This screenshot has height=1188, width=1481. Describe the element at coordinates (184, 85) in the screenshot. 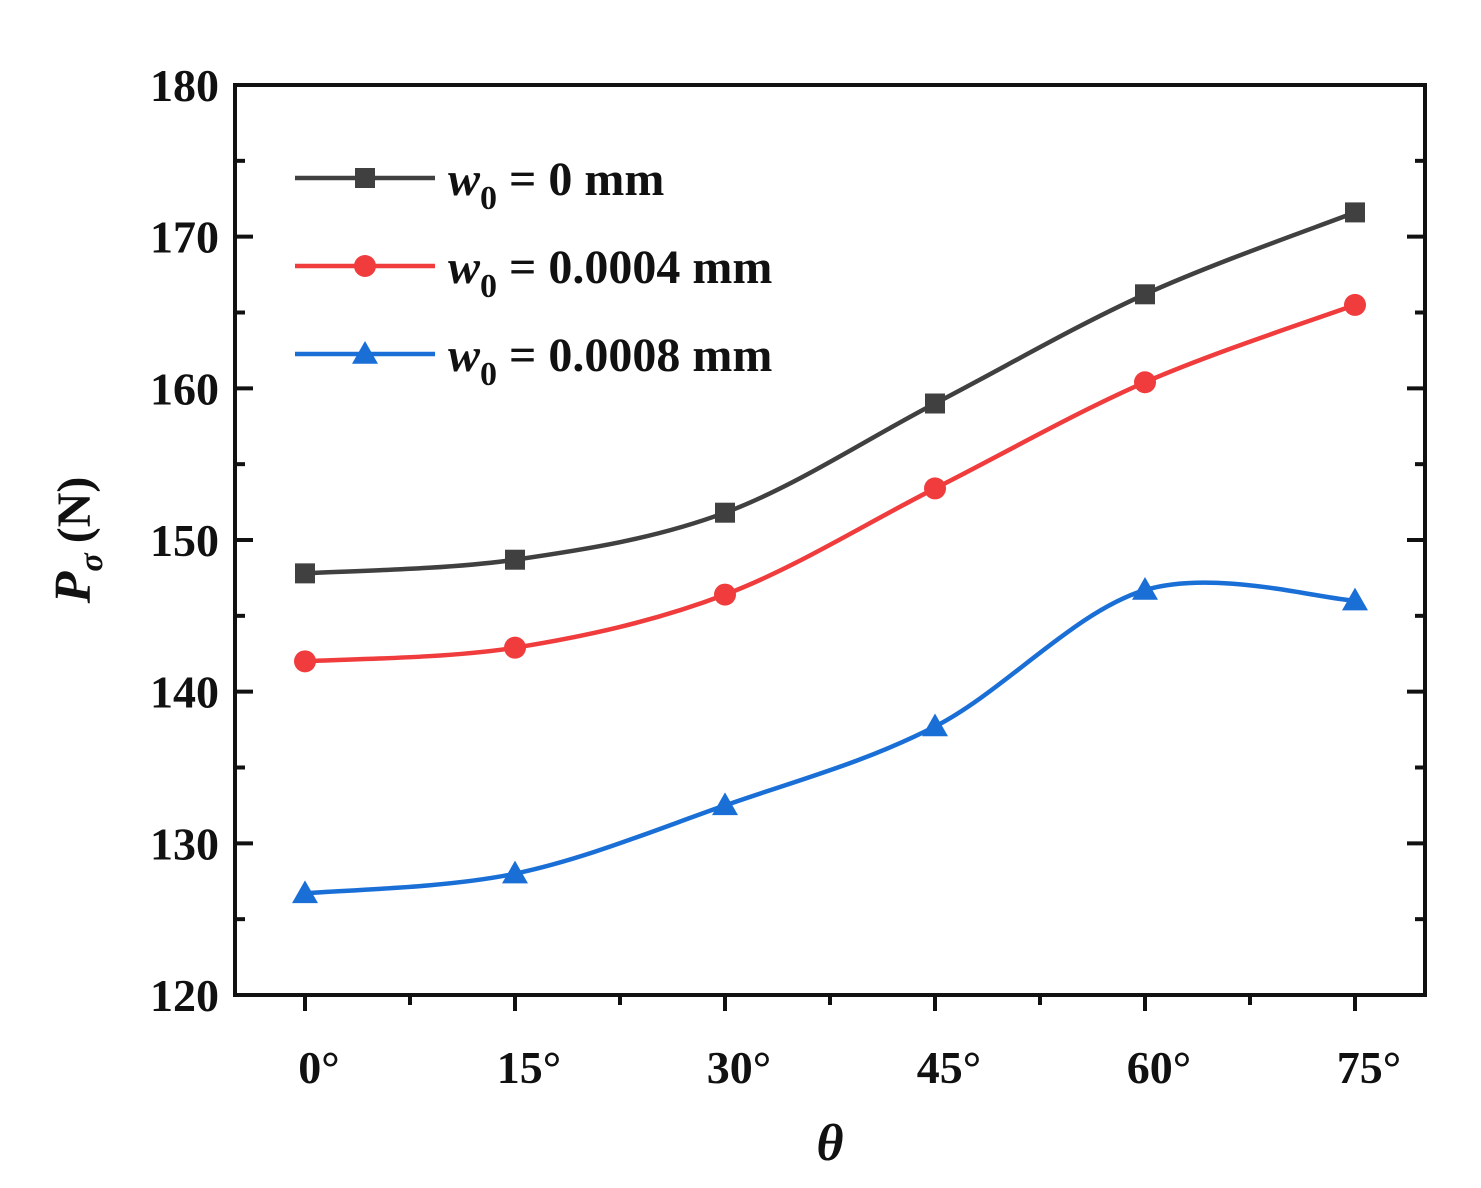

I see `y-tick-label: 180` at that location.